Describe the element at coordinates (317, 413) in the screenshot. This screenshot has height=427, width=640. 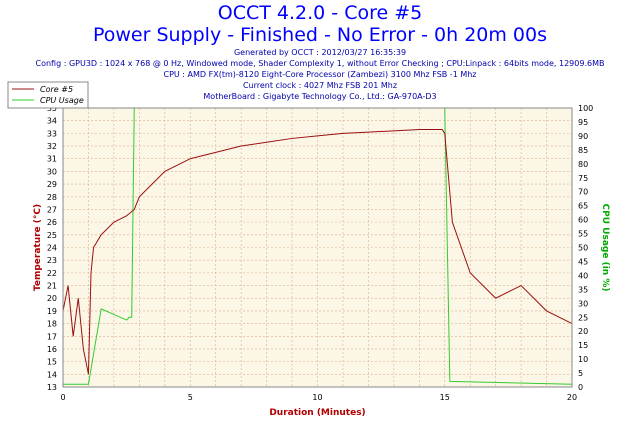
I see `x-axis-label: Duration (Minutes)` at that location.